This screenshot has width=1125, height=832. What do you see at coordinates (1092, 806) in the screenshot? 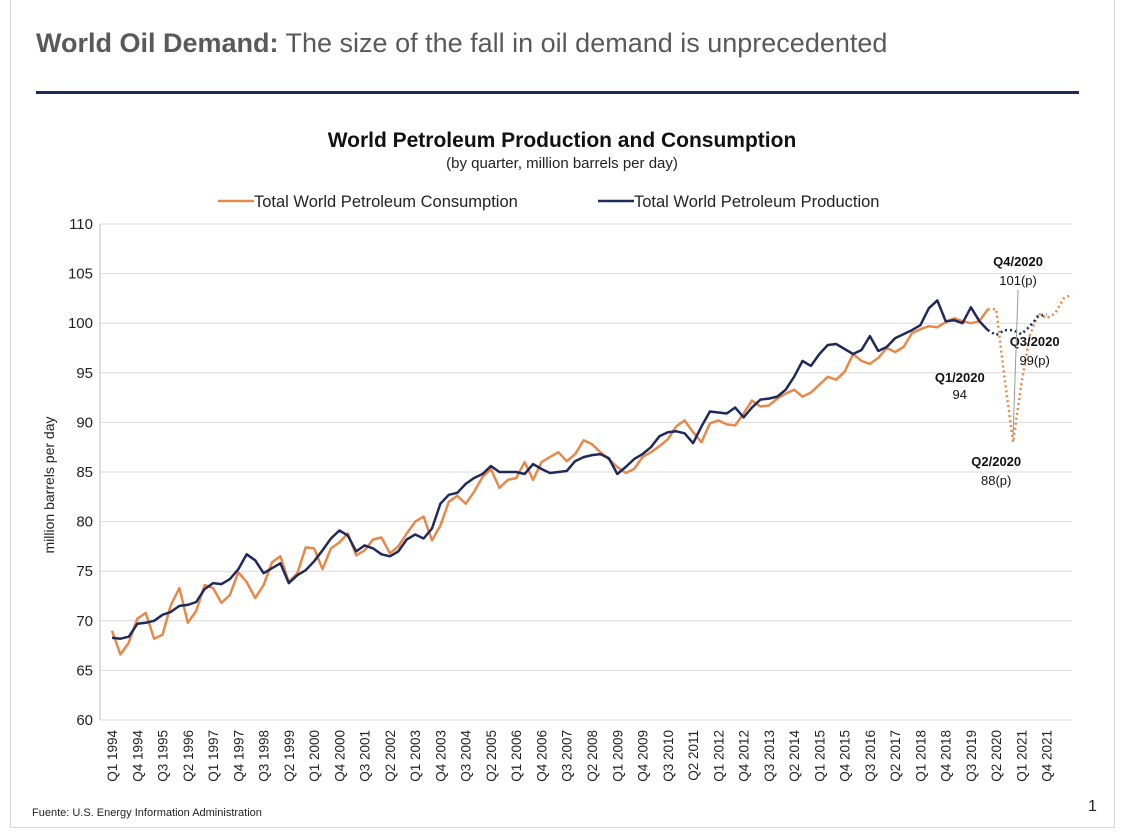
I see `page-number: 1` at bounding box center [1092, 806].